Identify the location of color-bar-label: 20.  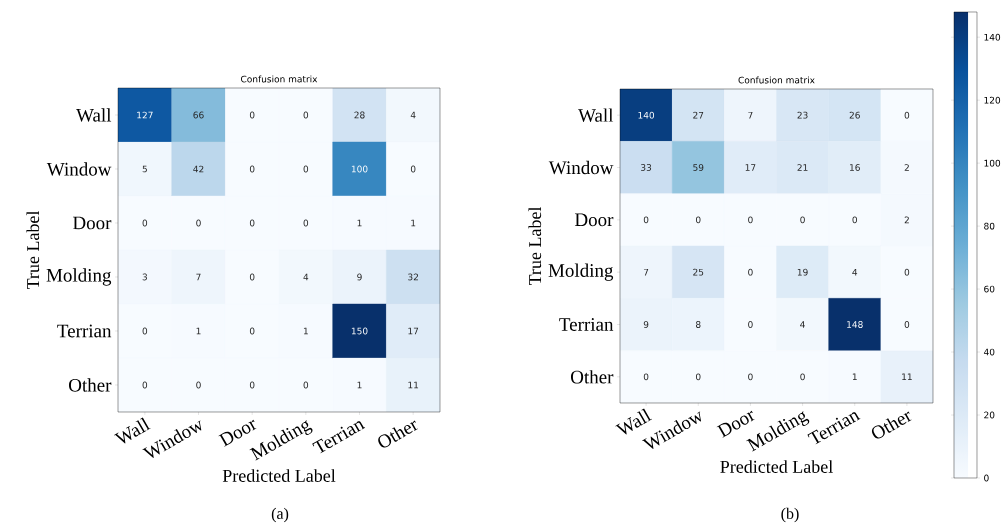
(989, 415).